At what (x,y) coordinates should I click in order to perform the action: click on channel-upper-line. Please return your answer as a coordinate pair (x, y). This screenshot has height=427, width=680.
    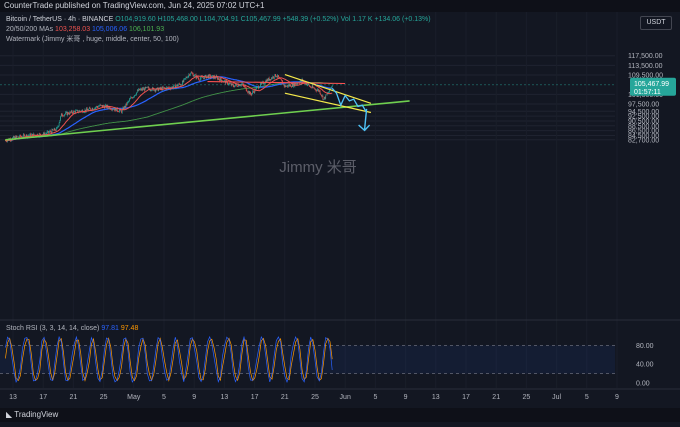
    Looking at the image, I should click on (328, 88).